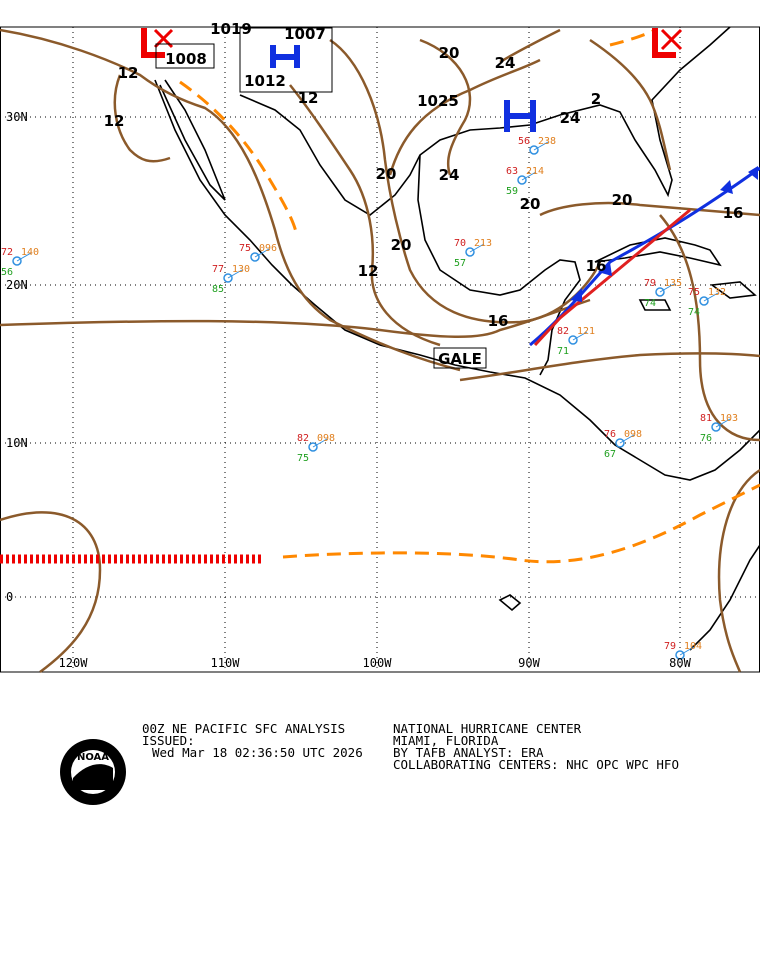 Image resolution: width=760 pixels, height=954 pixels. I want to click on station-dew: 56, so click(7, 272).